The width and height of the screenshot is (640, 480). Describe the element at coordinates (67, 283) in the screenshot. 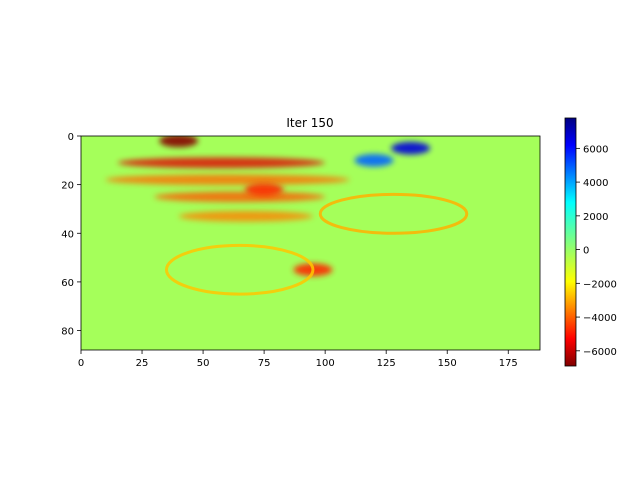

I see `y-tick-label: 60` at that location.